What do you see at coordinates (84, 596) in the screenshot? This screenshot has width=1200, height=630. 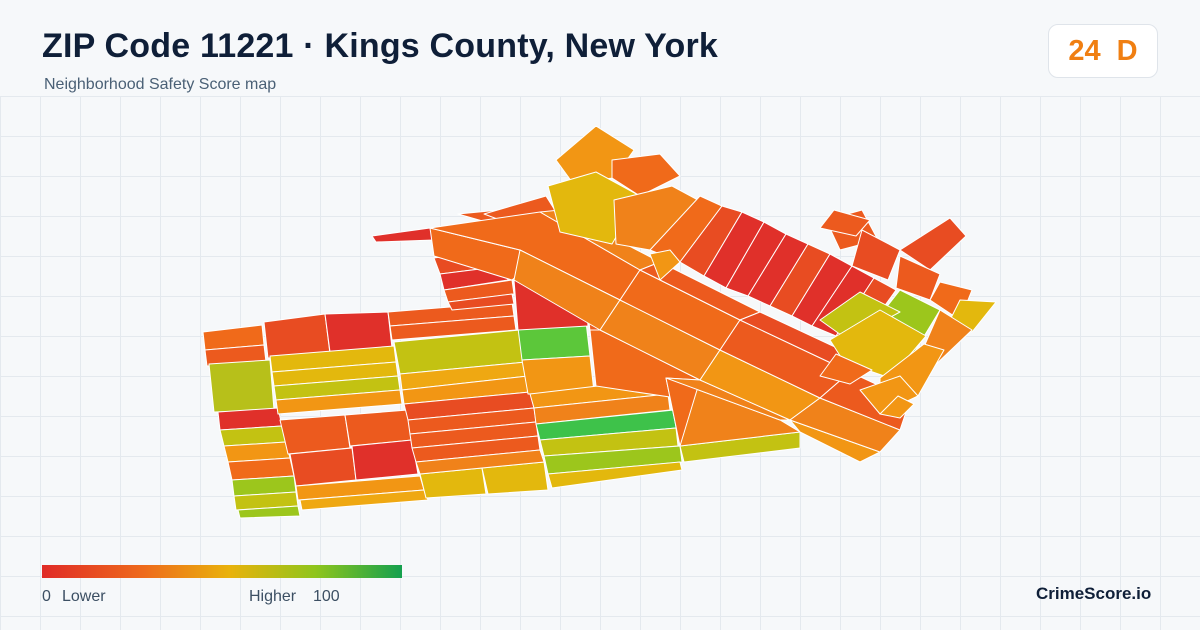 I see `legend-min-label: Lower` at bounding box center [84, 596].